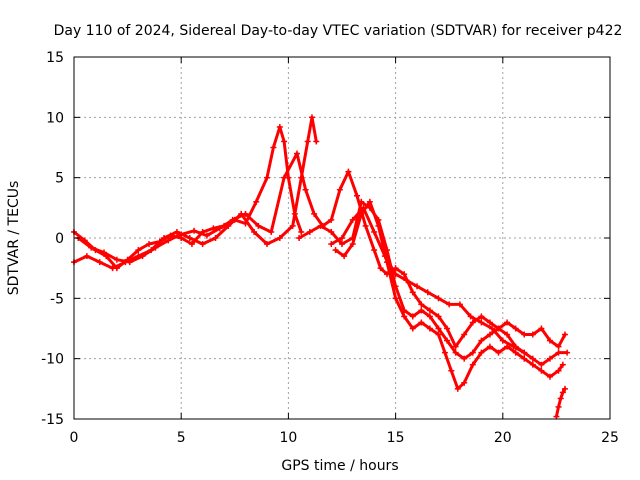 Image resolution: width=640 pixels, height=480 pixels. What do you see at coordinates (74, 438) in the screenshot?
I see `x-tick-label: 0` at bounding box center [74, 438].